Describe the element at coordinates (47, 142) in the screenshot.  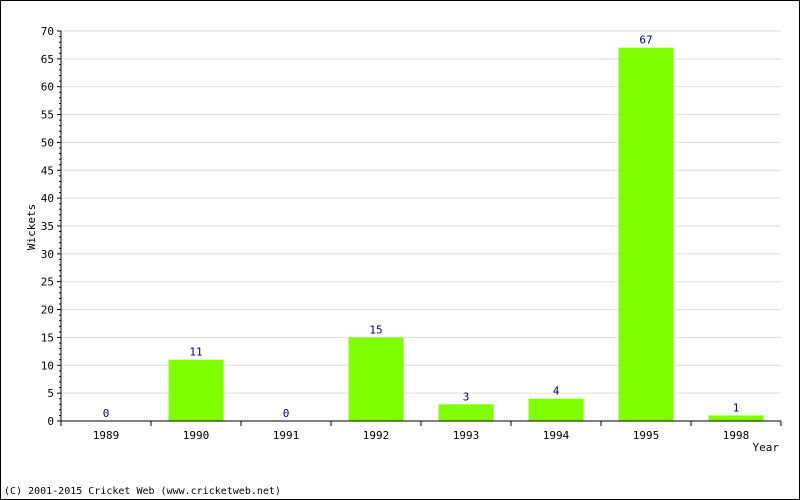
I see `y-tick-label: 50` at that location.